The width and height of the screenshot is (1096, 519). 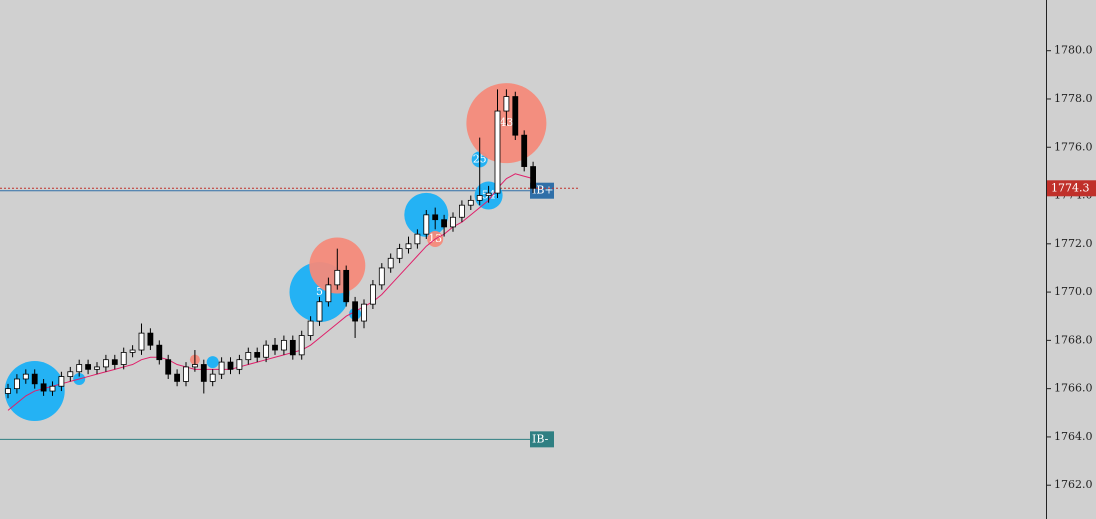 What do you see at coordinates (1073, 291) in the screenshot?
I see `y-tick-label: 1770.0` at bounding box center [1073, 291].